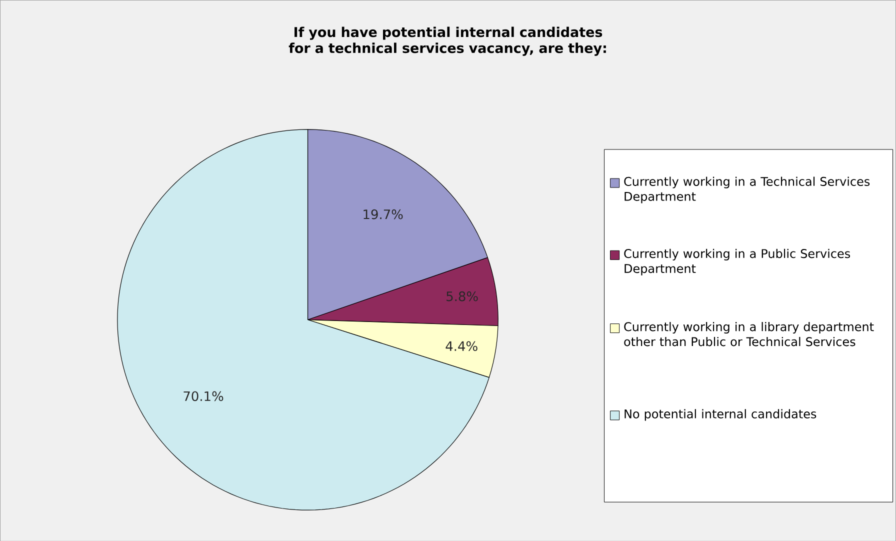 Image resolution: width=896 pixels, height=541 pixels. Describe the element at coordinates (720, 414) in the screenshot. I see `legend-label: No potential internal candidates` at that location.